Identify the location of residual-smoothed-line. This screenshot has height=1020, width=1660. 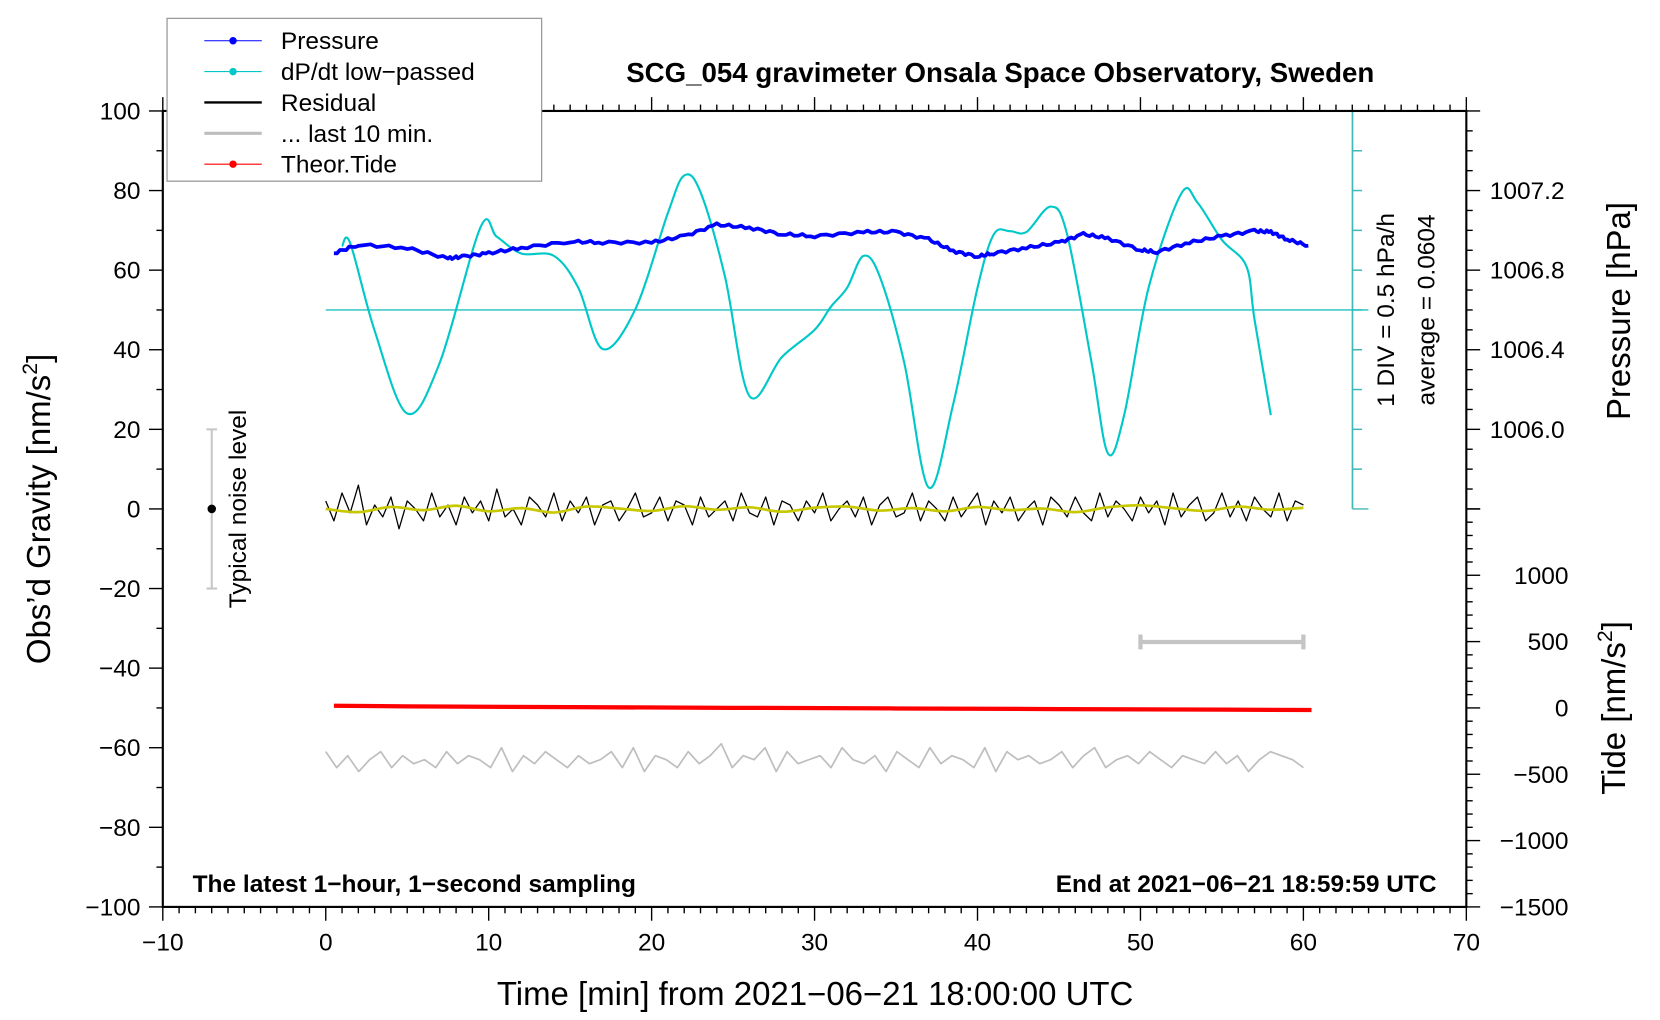
(814, 509).